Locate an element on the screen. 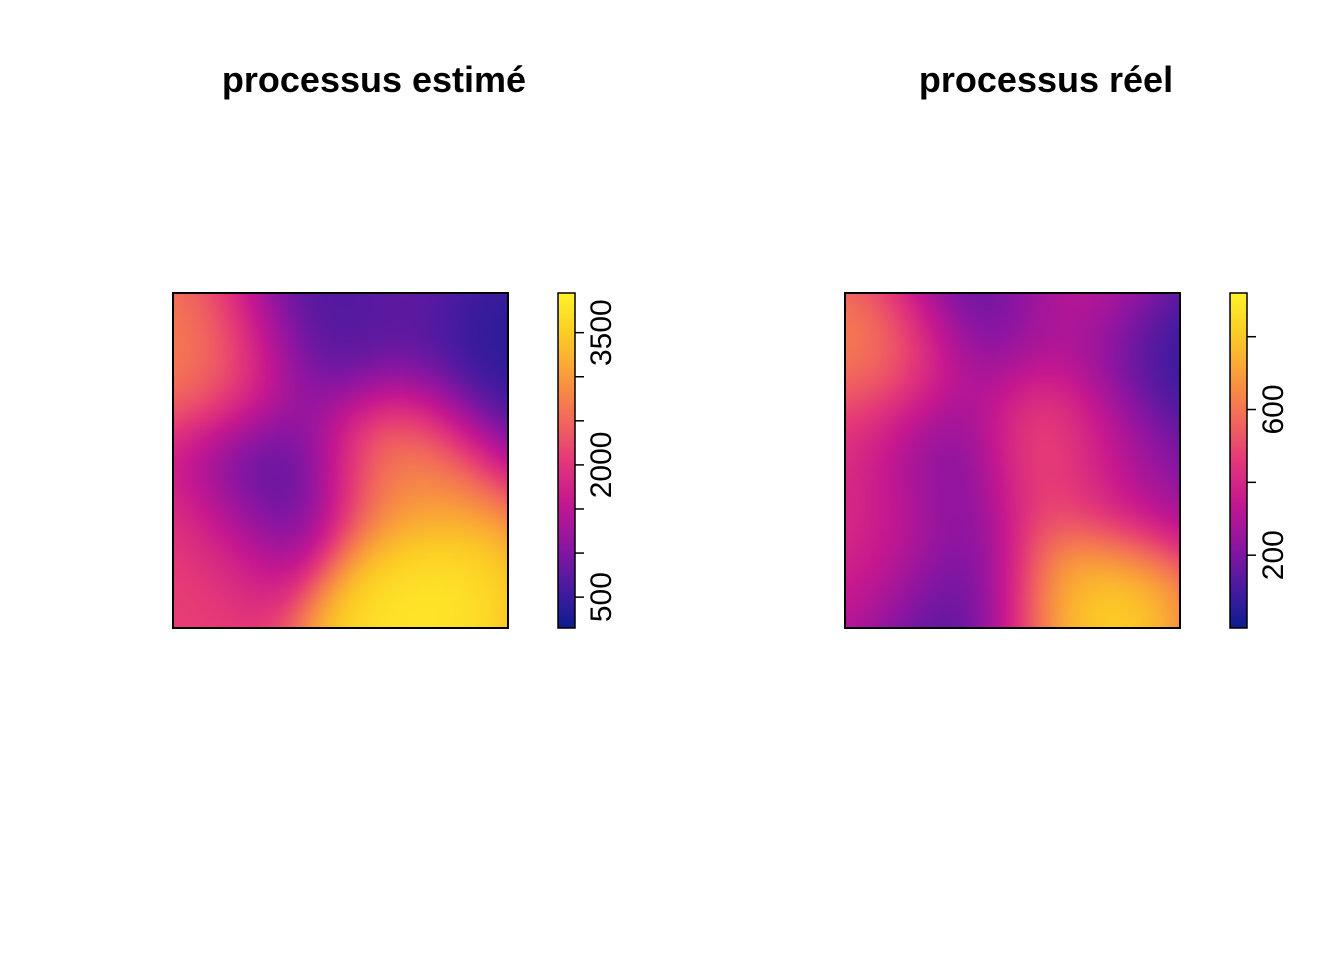 This screenshot has width=1344, height=960. colorbar-tick-label-estimated: 2000 is located at coordinates (601, 465).